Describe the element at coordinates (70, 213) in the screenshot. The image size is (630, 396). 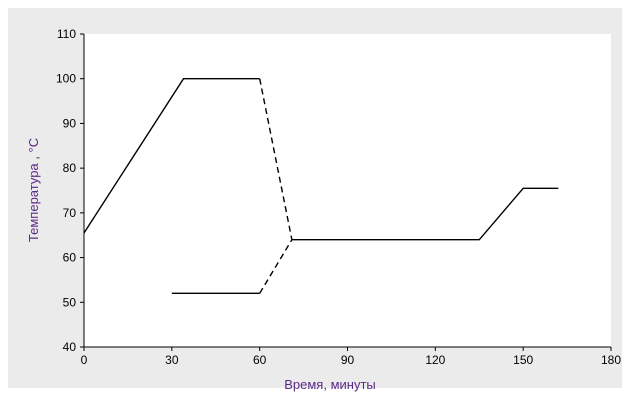
I see `y-tick-label: 70` at that location.